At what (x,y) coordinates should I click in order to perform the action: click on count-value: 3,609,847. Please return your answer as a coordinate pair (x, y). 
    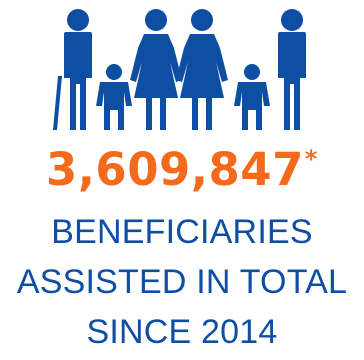
    Looking at the image, I should click on (175, 169).